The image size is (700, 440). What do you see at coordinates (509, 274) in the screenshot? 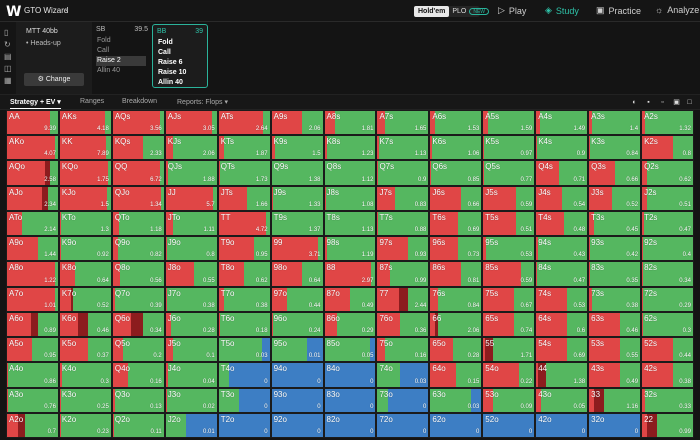
I see `hand-cell: 85s 0.59` at bounding box center [509, 274].